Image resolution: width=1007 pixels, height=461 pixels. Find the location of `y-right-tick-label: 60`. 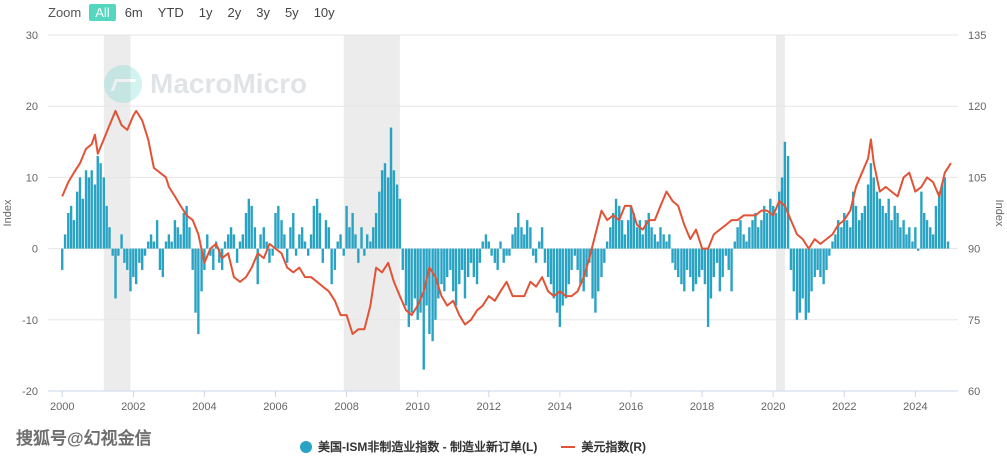

y-right-tick-label: 60 is located at coordinates (974, 392).